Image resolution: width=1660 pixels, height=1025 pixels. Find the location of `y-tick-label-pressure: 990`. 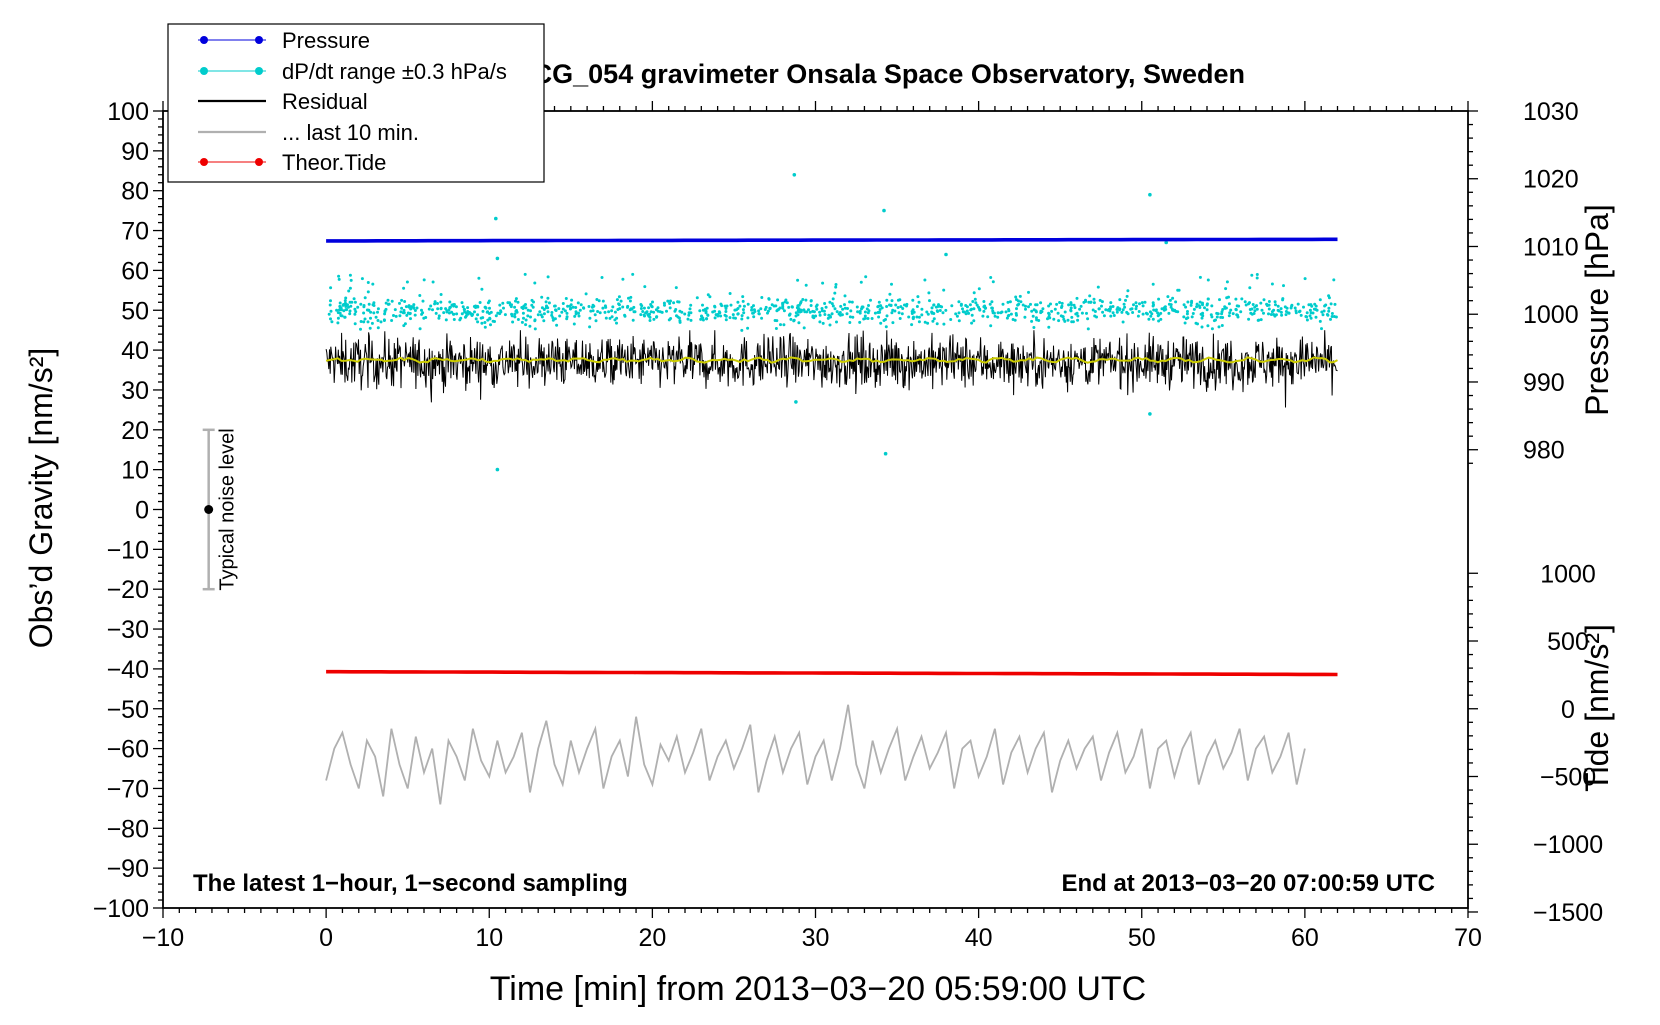

y-tick-label-pressure: 990 is located at coordinates (1544, 383).